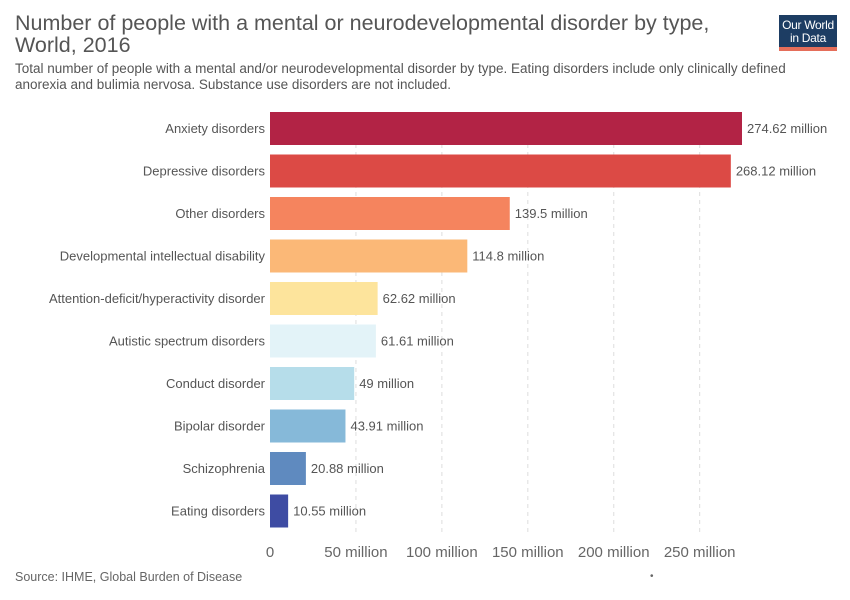  Describe the element at coordinates (508, 256) in the screenshot. I see `value-label: 114.8 million` at that location.